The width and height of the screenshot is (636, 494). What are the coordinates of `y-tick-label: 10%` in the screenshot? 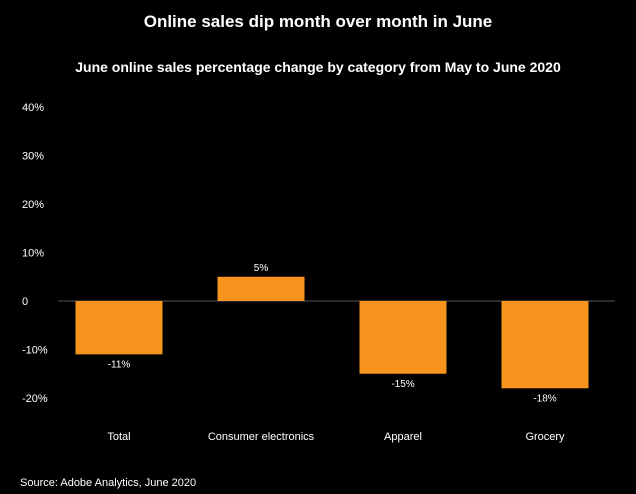 It's located at (33, 254).